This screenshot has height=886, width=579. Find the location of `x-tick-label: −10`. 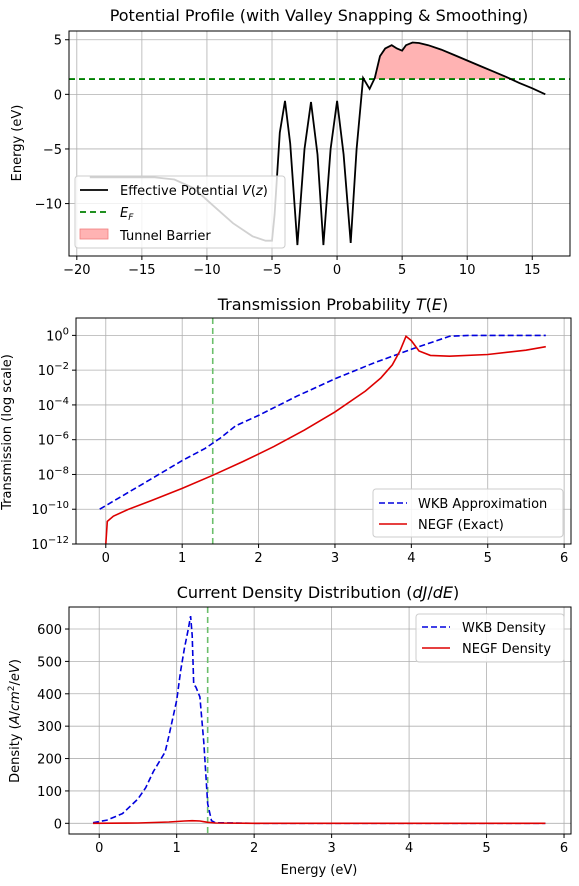

x-tick-label: −10 is located at coordinates (206, 270).